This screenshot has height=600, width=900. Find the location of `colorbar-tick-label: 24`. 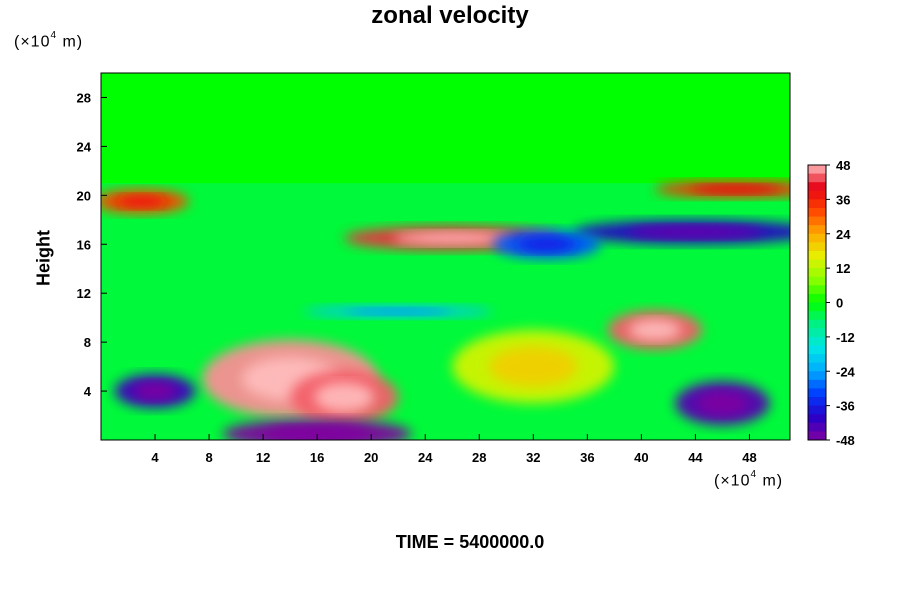

colorbar-tick-label: 24 is located at coordinates (843, 234).